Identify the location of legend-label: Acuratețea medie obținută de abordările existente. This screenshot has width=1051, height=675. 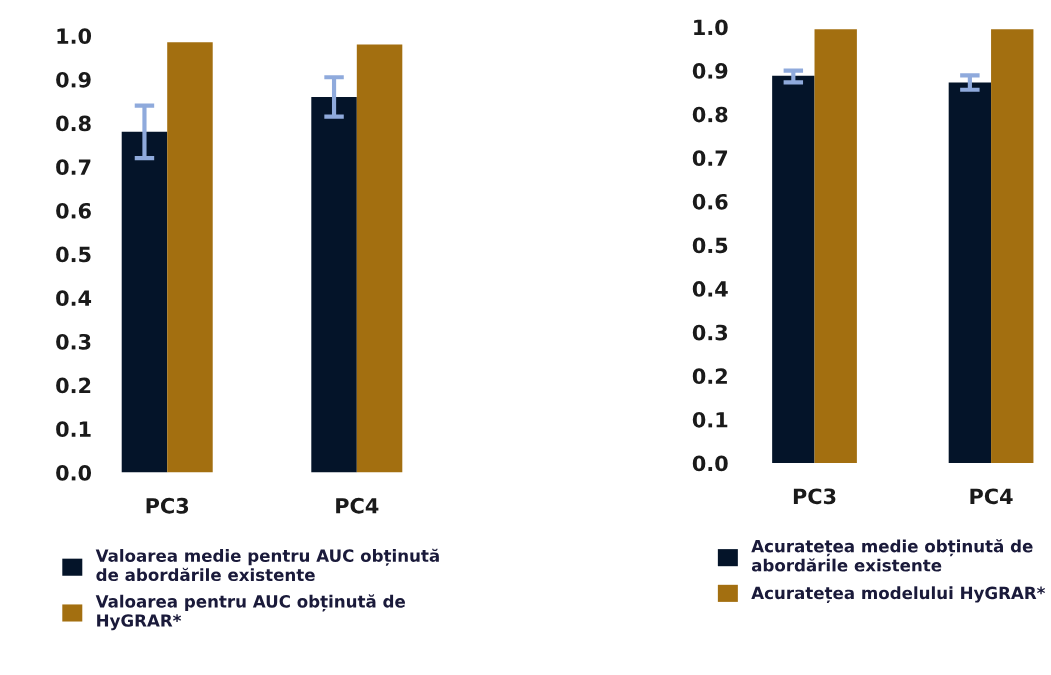
(892, 555).